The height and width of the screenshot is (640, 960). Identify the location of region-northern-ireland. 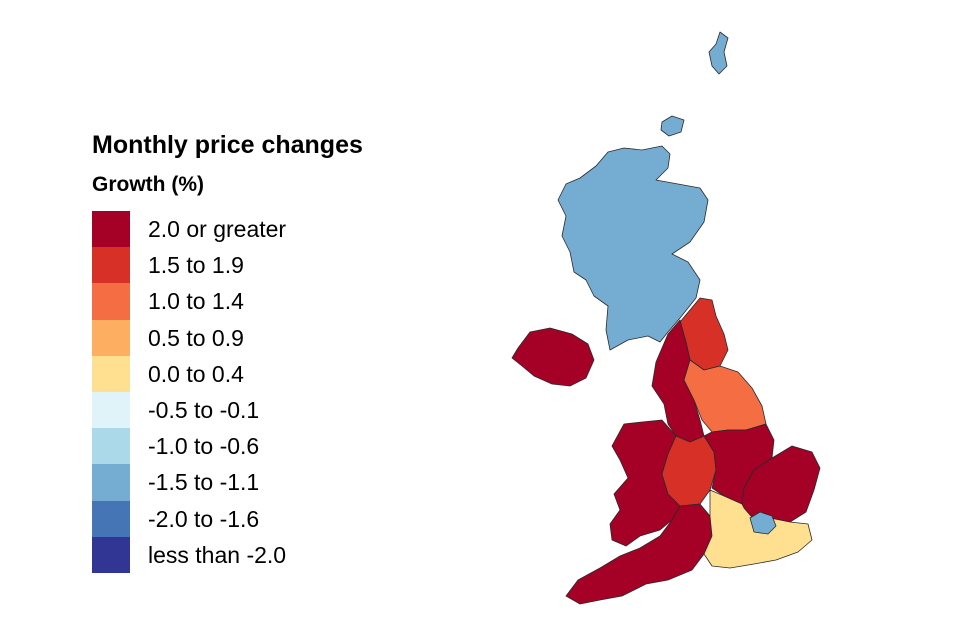
(553, 357).